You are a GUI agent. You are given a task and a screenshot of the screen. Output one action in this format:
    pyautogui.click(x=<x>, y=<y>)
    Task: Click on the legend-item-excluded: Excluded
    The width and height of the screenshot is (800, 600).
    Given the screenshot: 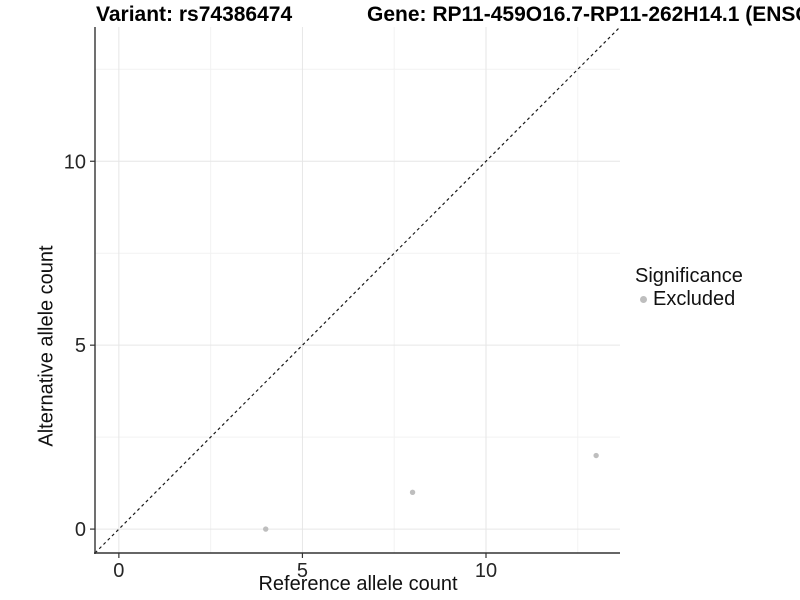 What is the action you would take?
    pyautogui.click(x=691, y=299)
    